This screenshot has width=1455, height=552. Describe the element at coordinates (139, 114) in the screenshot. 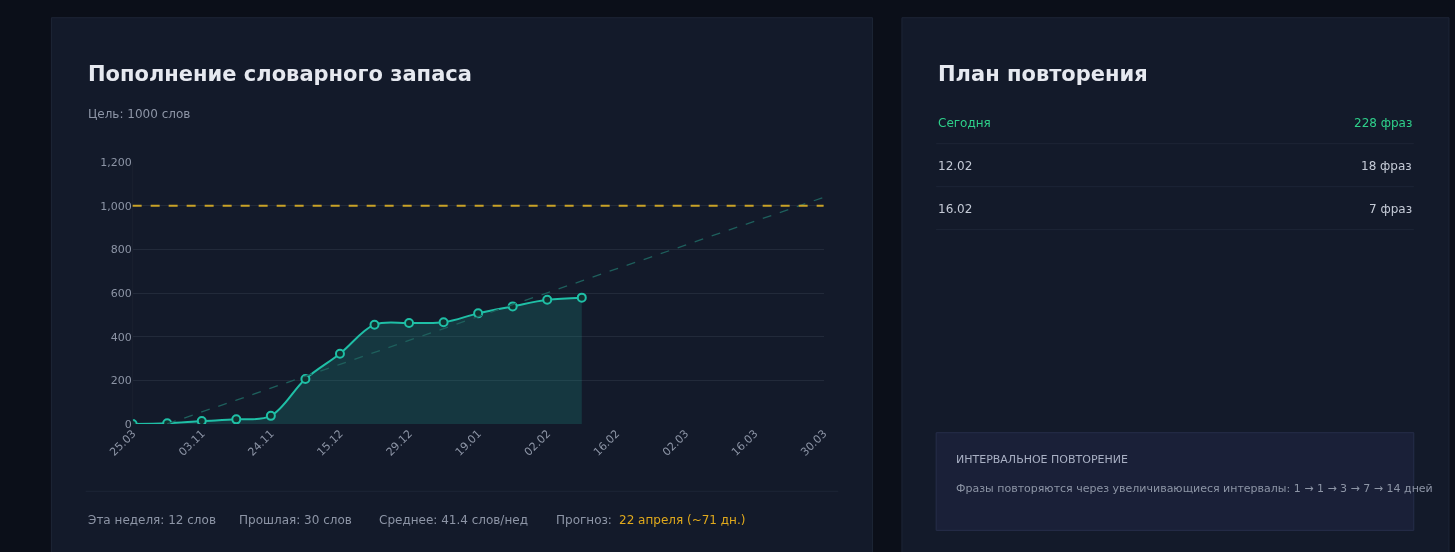

I see `chart-subtitle: Цель: 1000 слов` at that location.